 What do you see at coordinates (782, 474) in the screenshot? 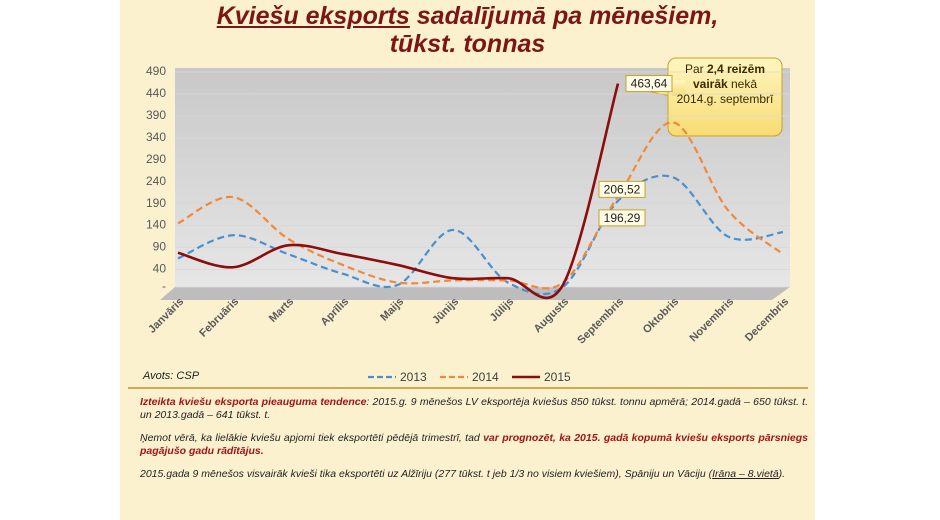
I see `note-text: ).` at bounding box center [782, 474].